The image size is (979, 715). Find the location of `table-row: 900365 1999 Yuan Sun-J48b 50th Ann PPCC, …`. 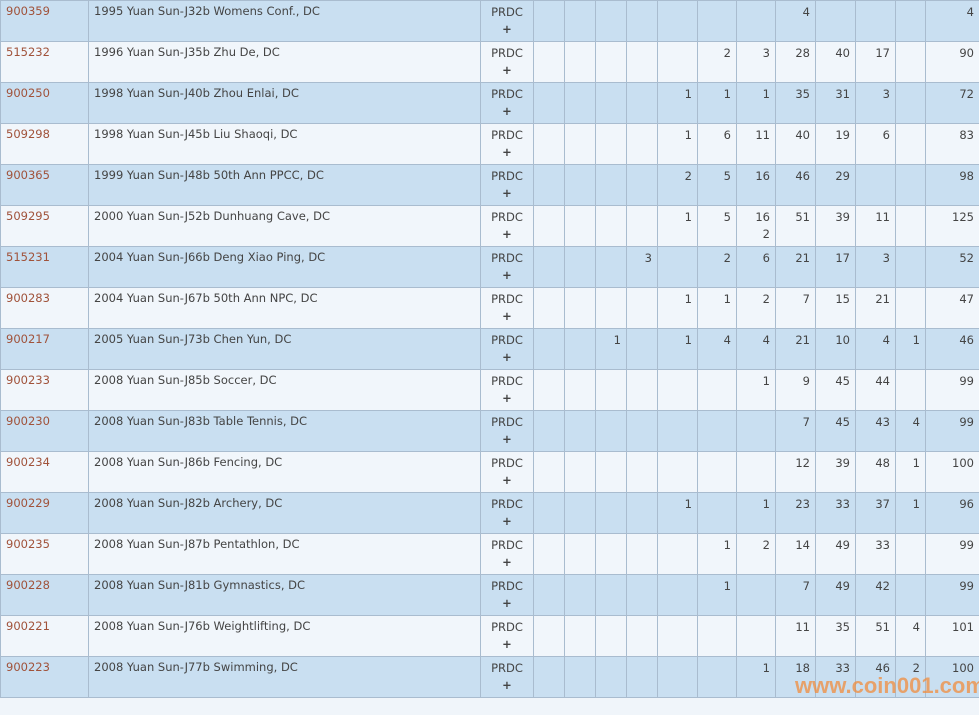

table-row: 900365 1999 Yuan Sun-J48b 50th Ann PPCC, … is located at coordinates (489, 185).